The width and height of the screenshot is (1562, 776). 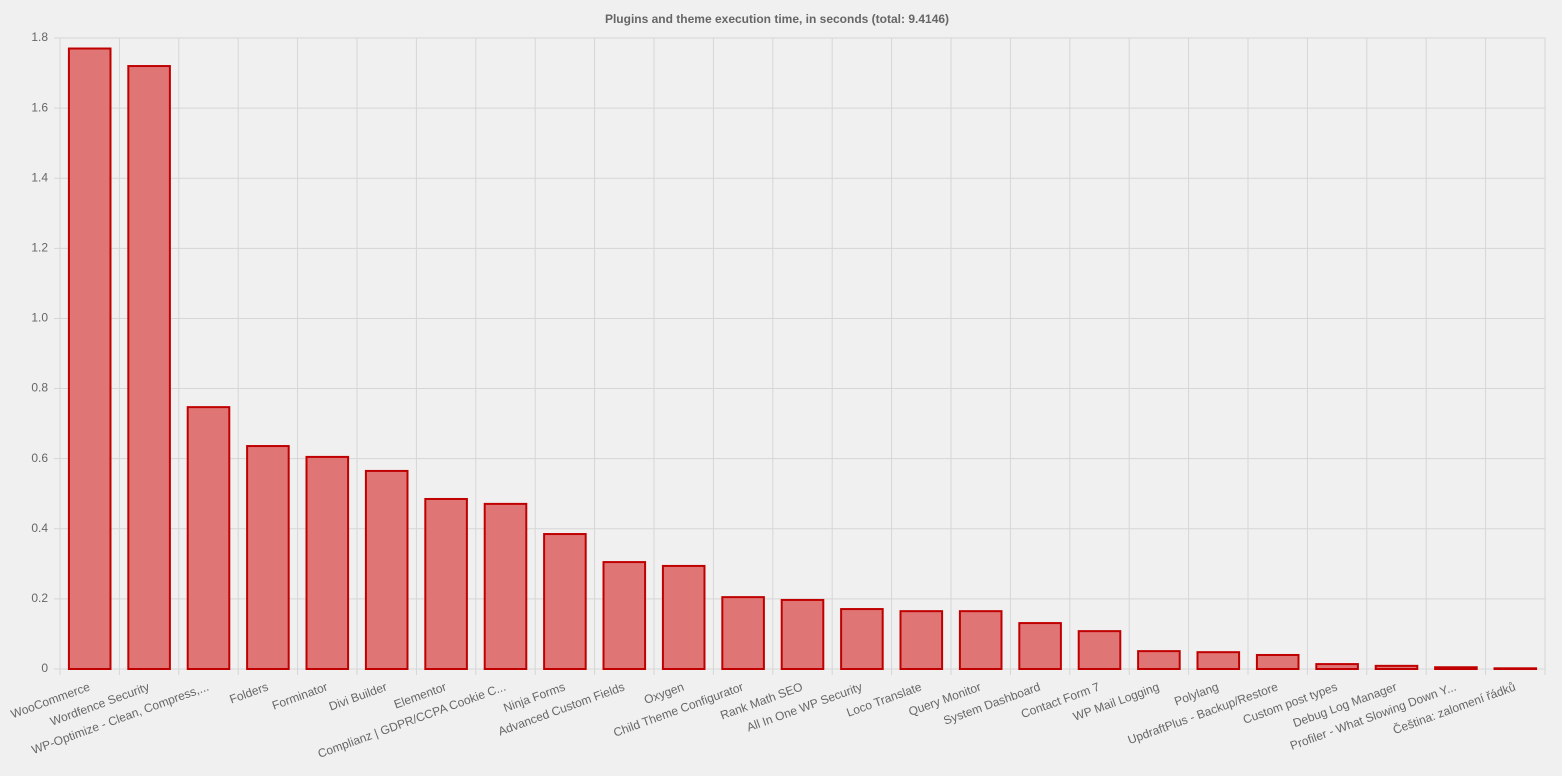 I want to click on y-tick-label: 0.8, so click(x=39, y=388).